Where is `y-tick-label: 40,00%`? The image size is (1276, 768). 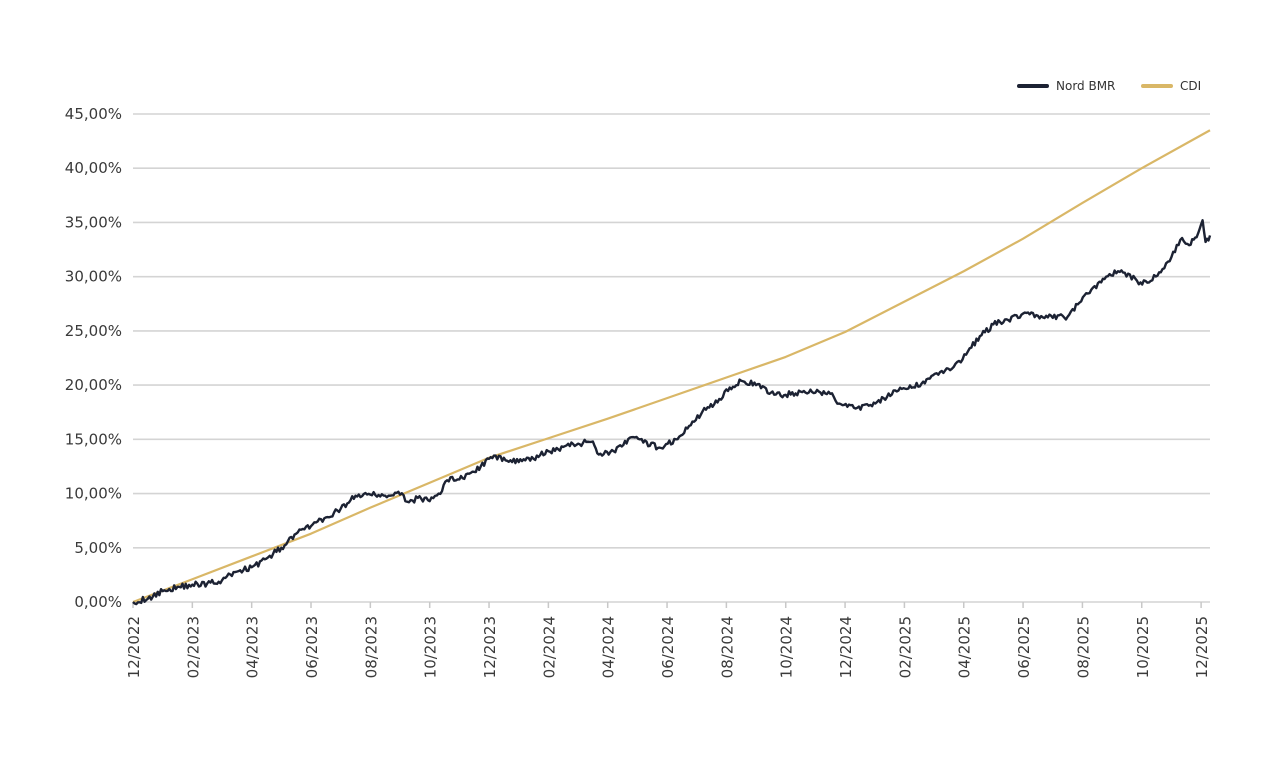 y-tick-label: 40,00% is located at coordinates (93, 168).